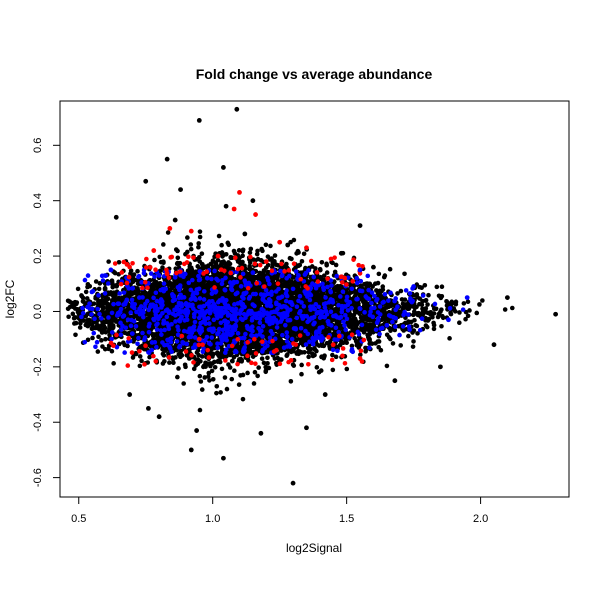 This screenshot has height=600, width=600. I want to click on chart-title: Fold change vs average abundance, so click(314, 74).